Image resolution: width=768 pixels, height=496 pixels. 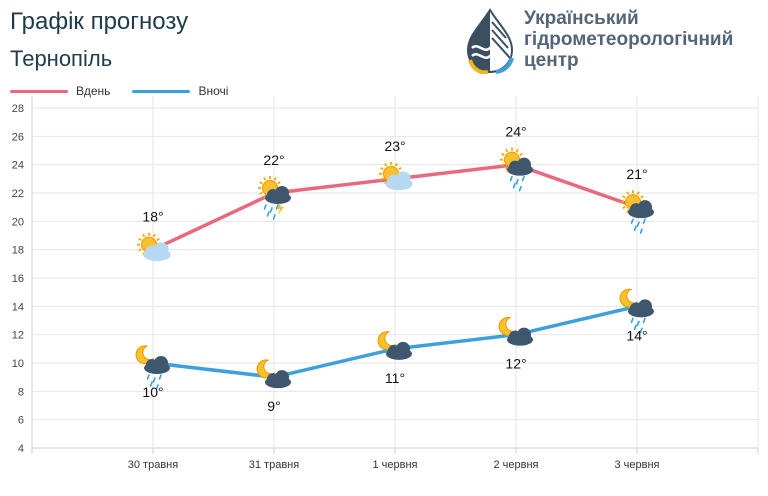 I want to click on y-tick-label: 12, so click(x=18, y=336).